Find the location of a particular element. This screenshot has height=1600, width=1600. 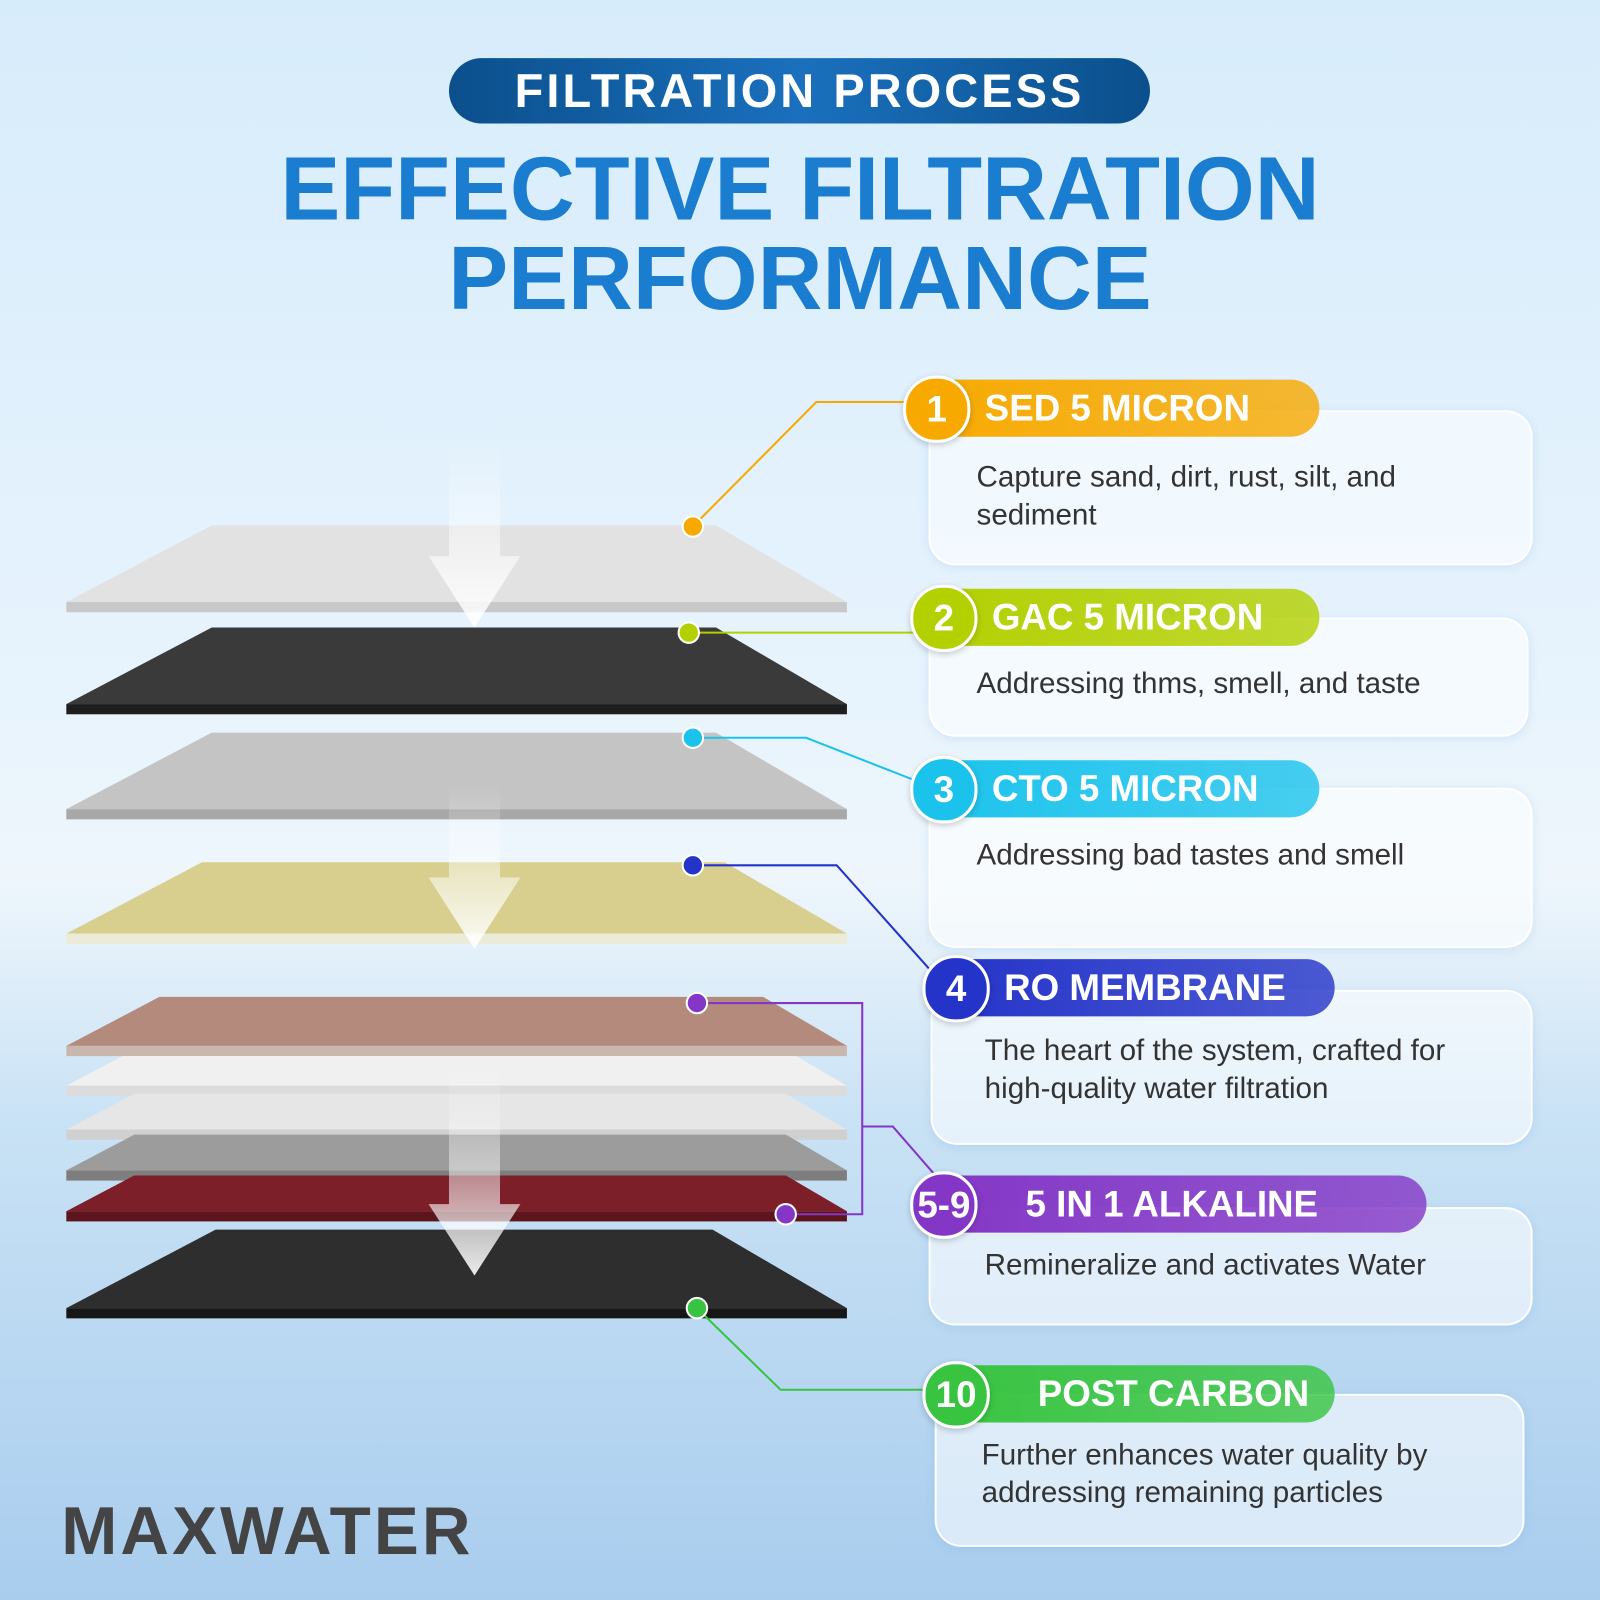

badge: FILTRATION PROCESS is located at coordinates (799, 91).